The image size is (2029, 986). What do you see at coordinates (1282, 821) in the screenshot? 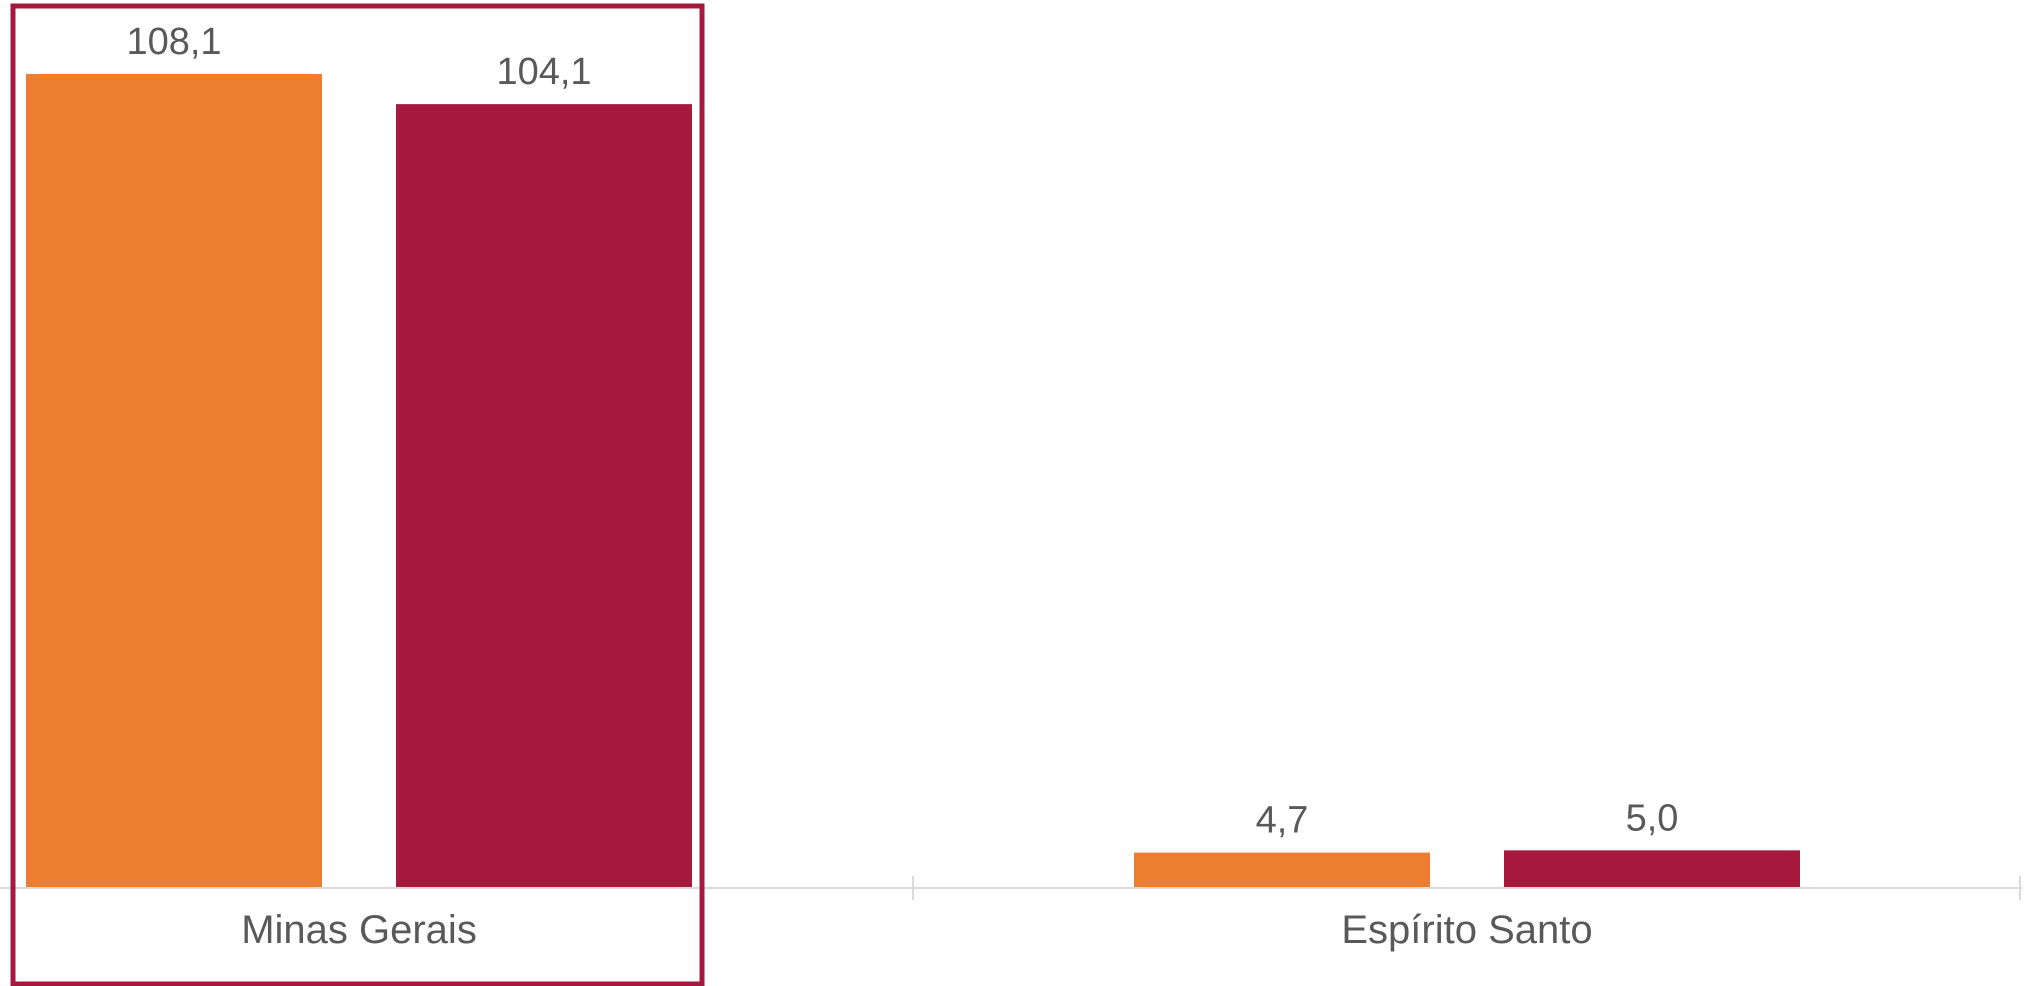
I see `data-label: 4,7` at bounding box center [1282, 821].